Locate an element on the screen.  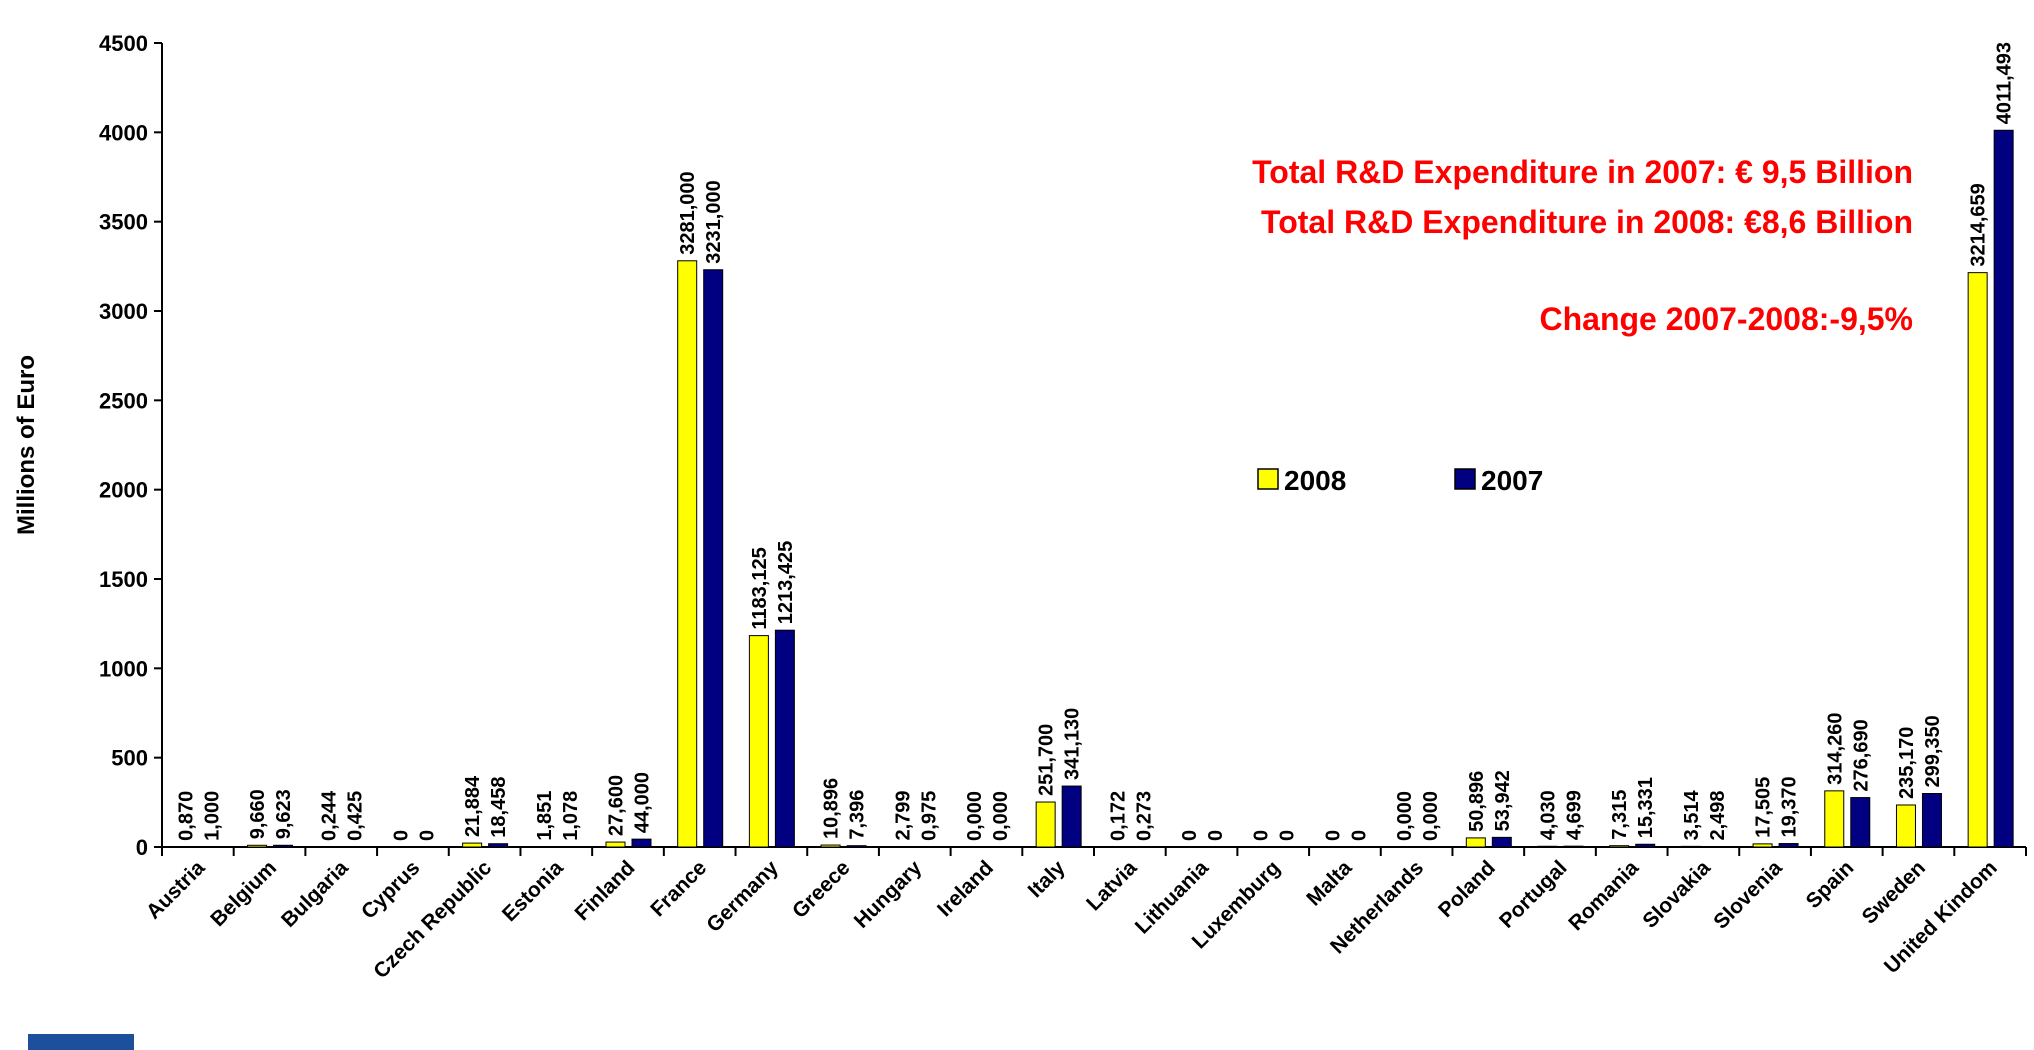
data-label: 3281,000 is located at coordinates (688, 212).